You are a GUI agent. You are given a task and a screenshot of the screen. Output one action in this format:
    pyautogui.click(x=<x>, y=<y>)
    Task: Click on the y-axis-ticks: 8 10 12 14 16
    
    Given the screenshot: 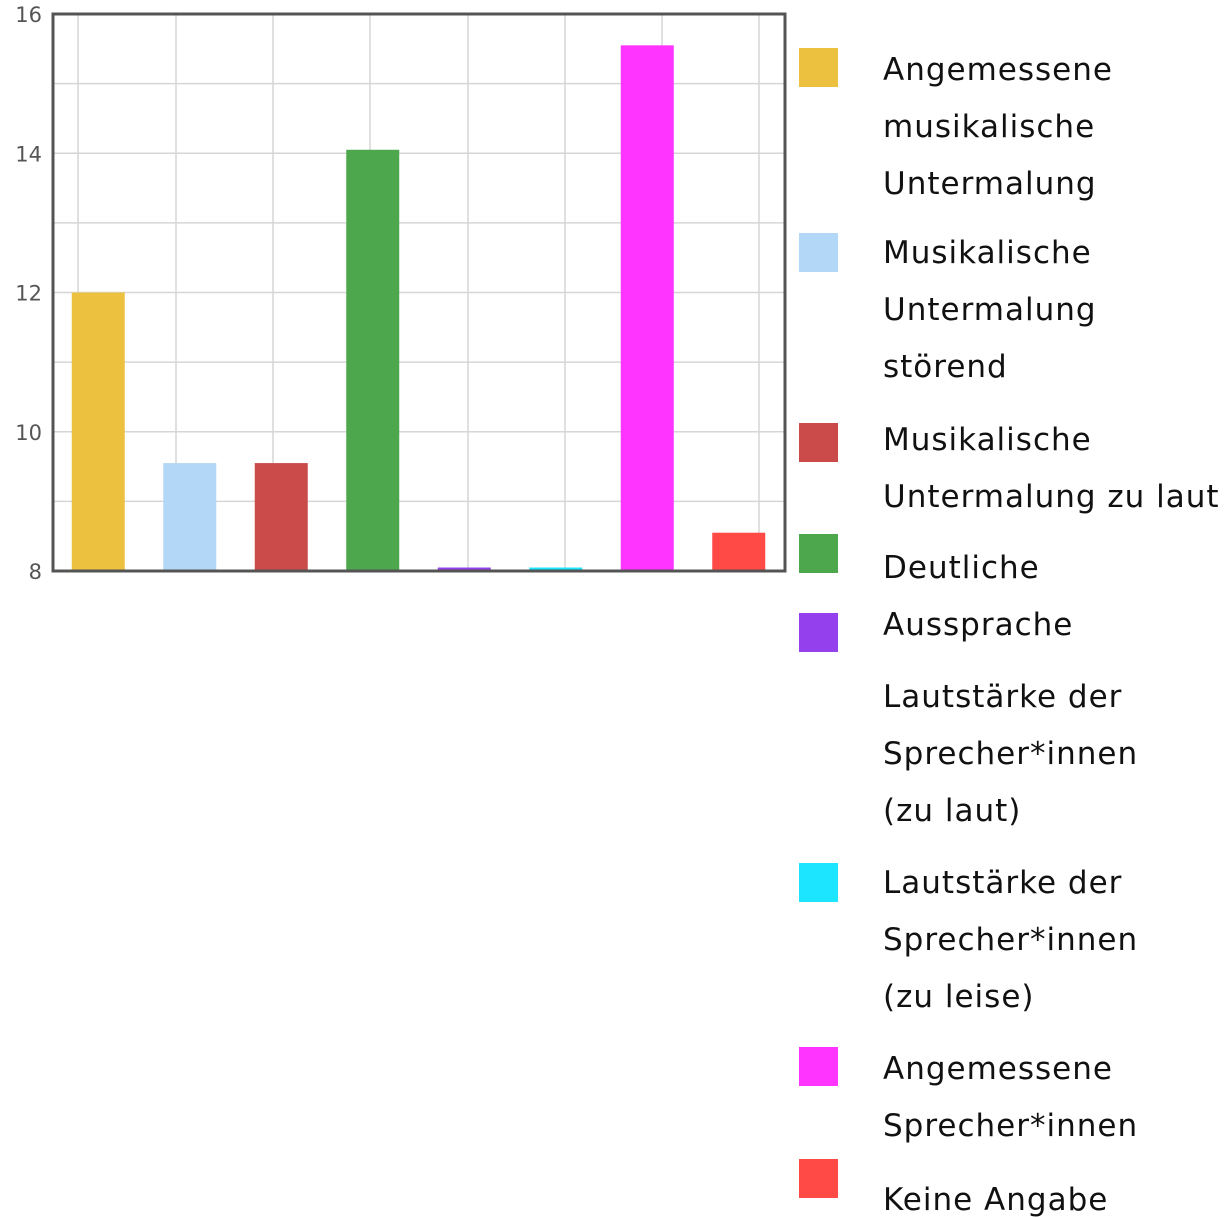 What is the action you would take?
    pyautogui.click(x=28, y=293)
    